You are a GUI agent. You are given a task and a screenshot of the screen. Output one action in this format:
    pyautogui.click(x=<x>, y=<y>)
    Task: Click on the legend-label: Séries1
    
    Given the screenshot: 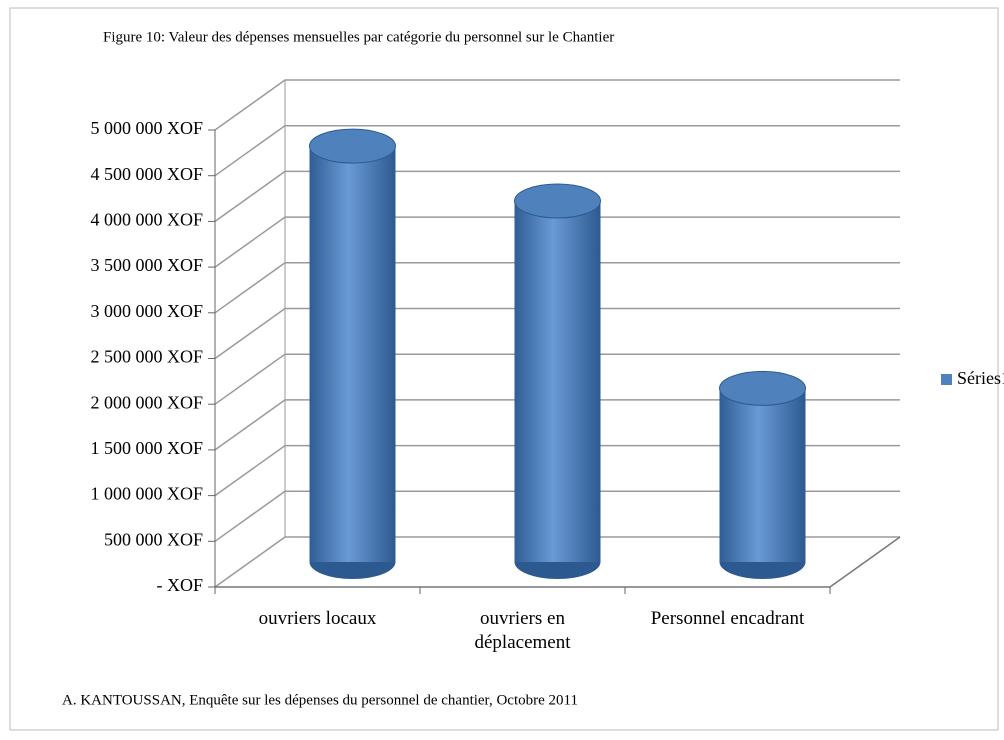 What is the action you would take?
    pyautogui.click(x=980, y=378)
    